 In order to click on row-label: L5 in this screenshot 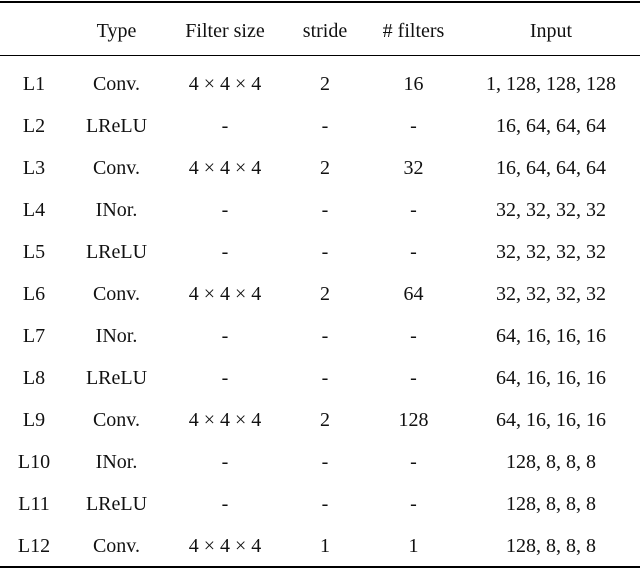, I will do `click(34, 252)`.